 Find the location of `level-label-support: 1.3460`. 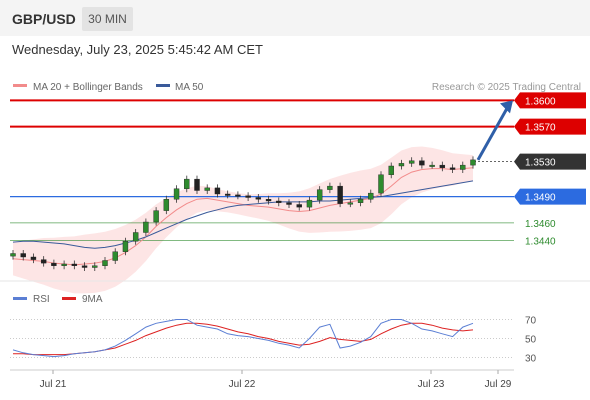

level-label-support: 1.3460 is located at coordinates (540, 224).